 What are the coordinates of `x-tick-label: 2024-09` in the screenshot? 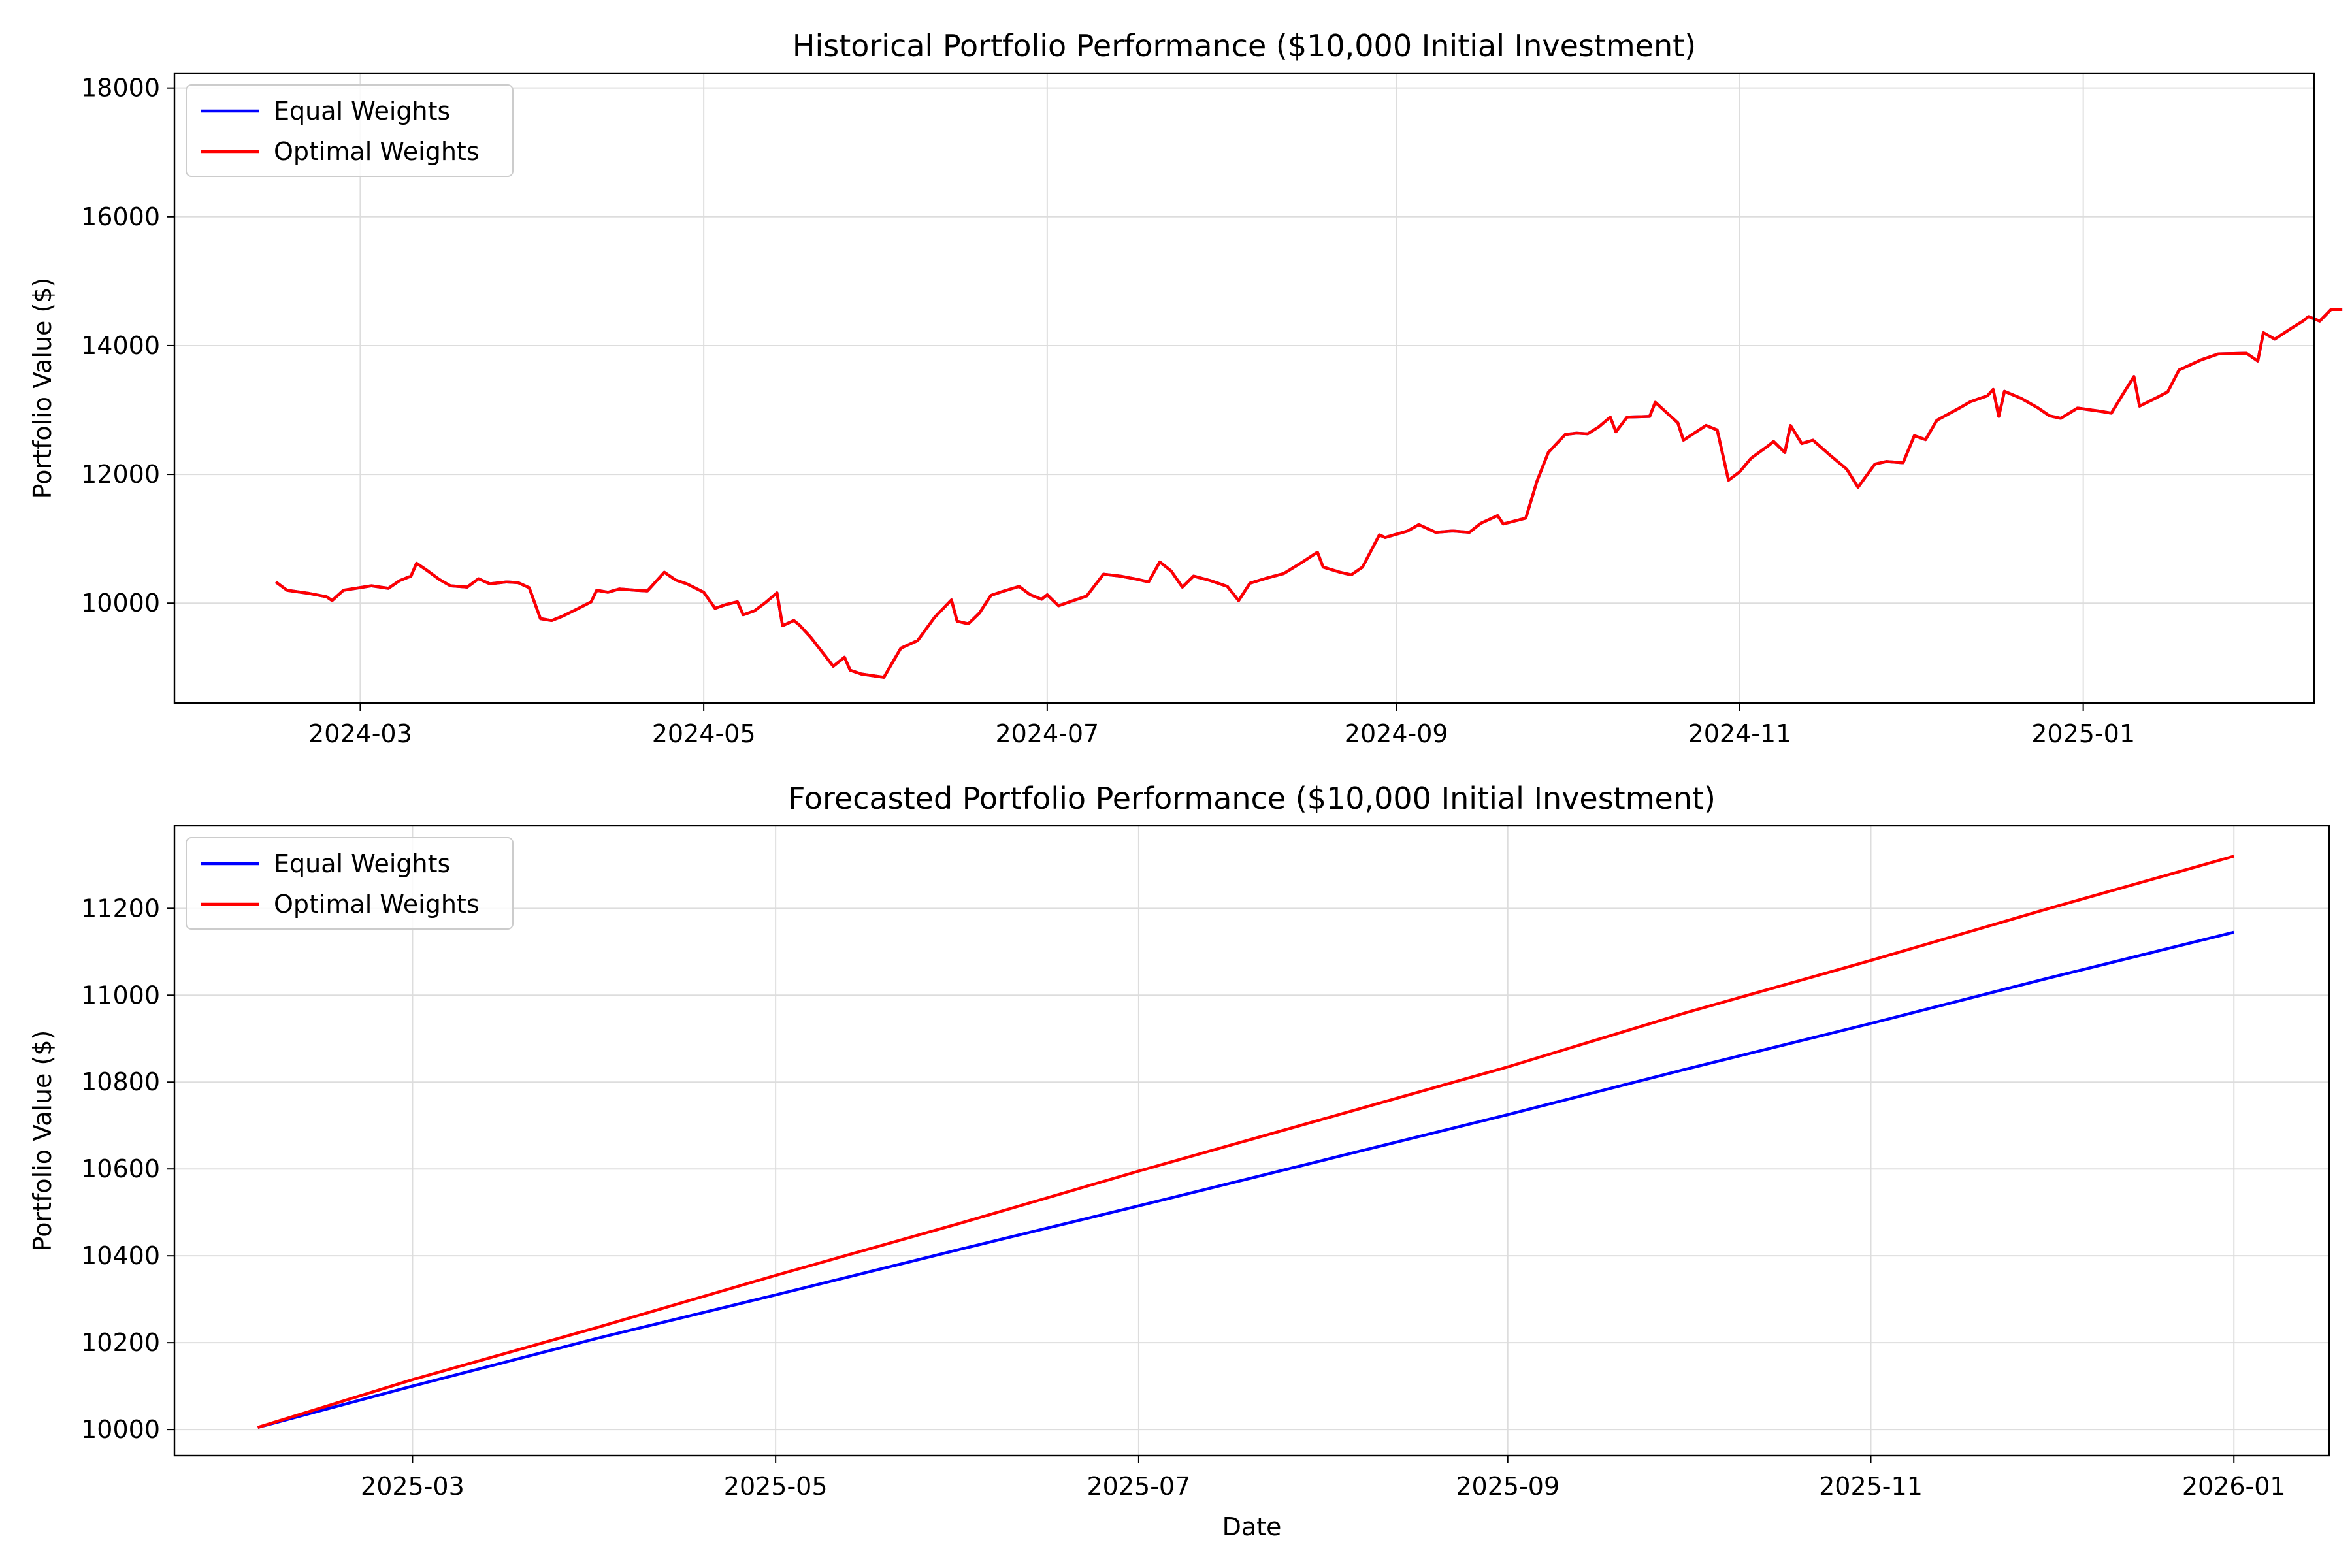 It's located at (1396, 733).